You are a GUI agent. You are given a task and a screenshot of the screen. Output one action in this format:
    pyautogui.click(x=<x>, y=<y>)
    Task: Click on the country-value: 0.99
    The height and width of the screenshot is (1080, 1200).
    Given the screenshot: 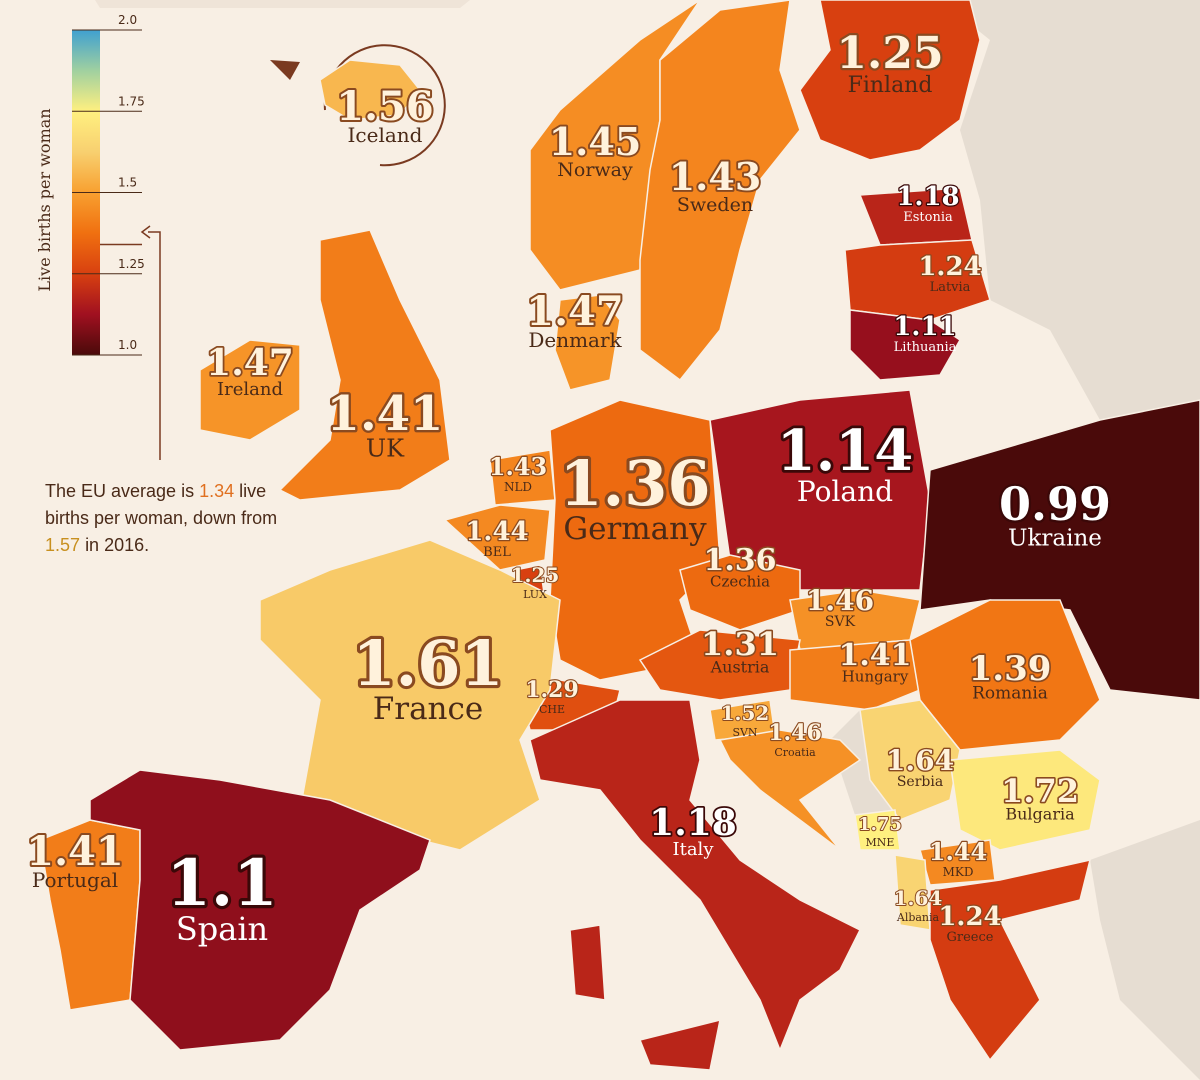 What is the action you would take?
    pyautogui.click(x=1055, y=504)
    